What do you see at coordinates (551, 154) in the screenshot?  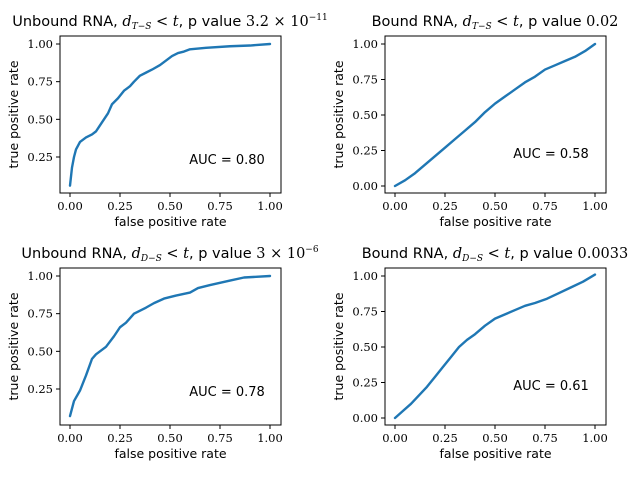 I see `auc-annotation: AUC = 0.58` at bounding box center [551, 154].